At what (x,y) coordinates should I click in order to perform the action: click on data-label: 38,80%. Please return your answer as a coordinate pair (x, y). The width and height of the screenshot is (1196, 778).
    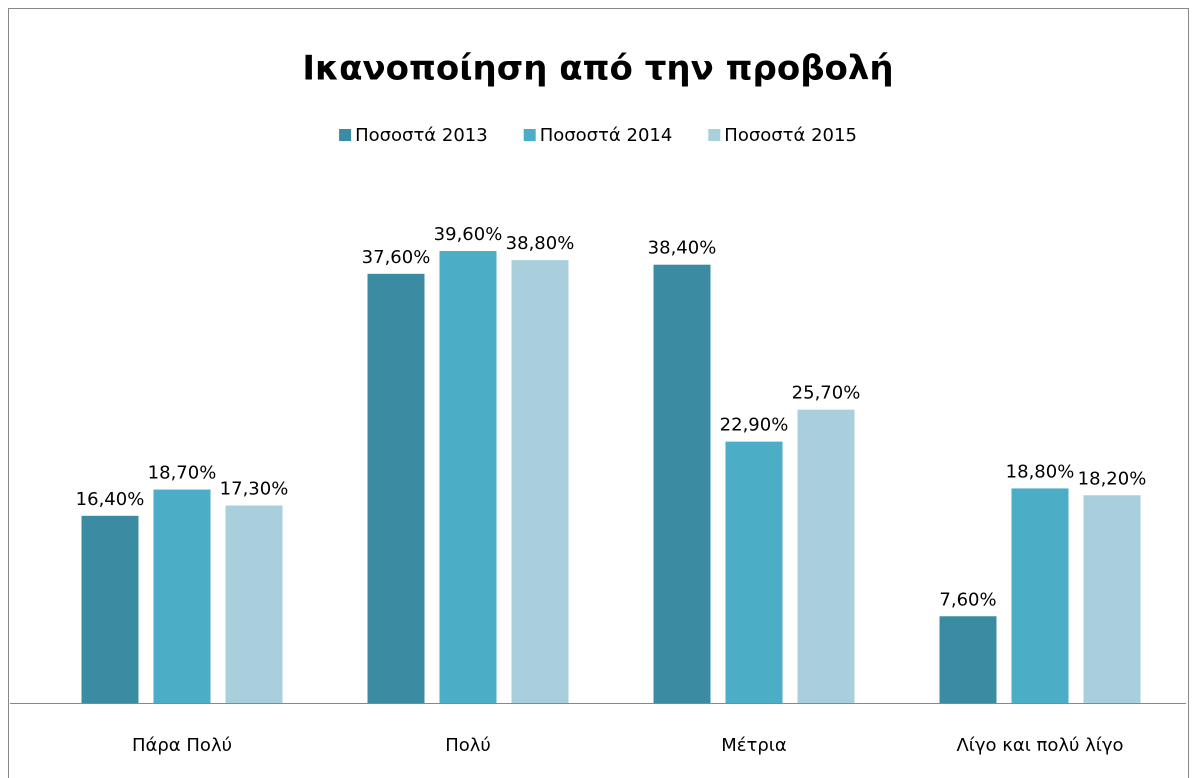
    Looking at the image, I should click on (540, 243).